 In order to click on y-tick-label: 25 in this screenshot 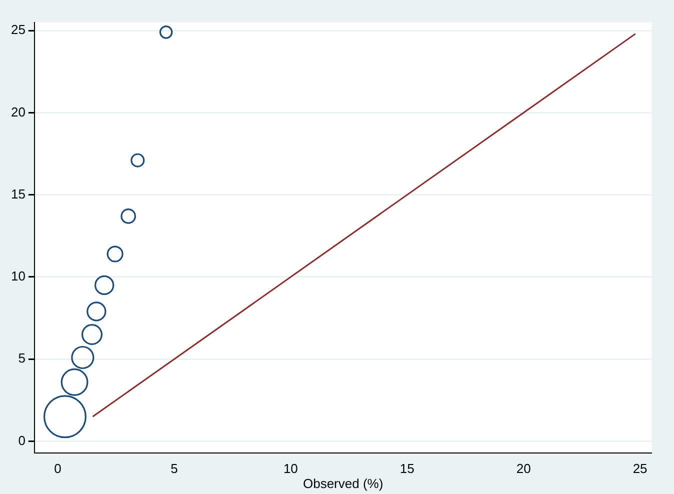, I will do `click(18, 30)`.